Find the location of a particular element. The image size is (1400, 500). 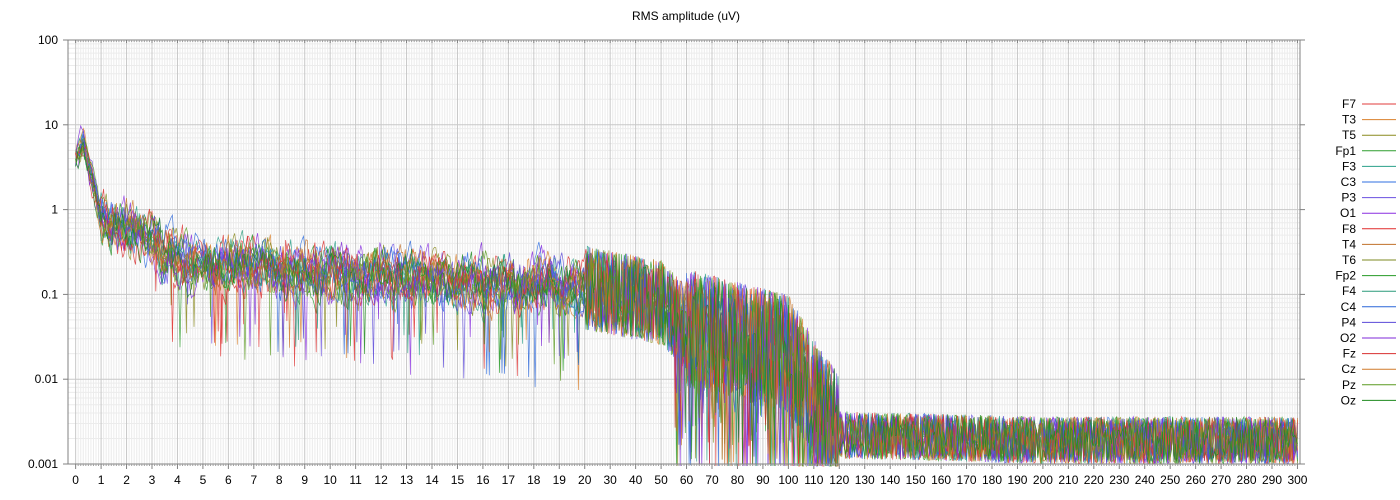

legend-item: T6 is located at coordinates (1369, 260).